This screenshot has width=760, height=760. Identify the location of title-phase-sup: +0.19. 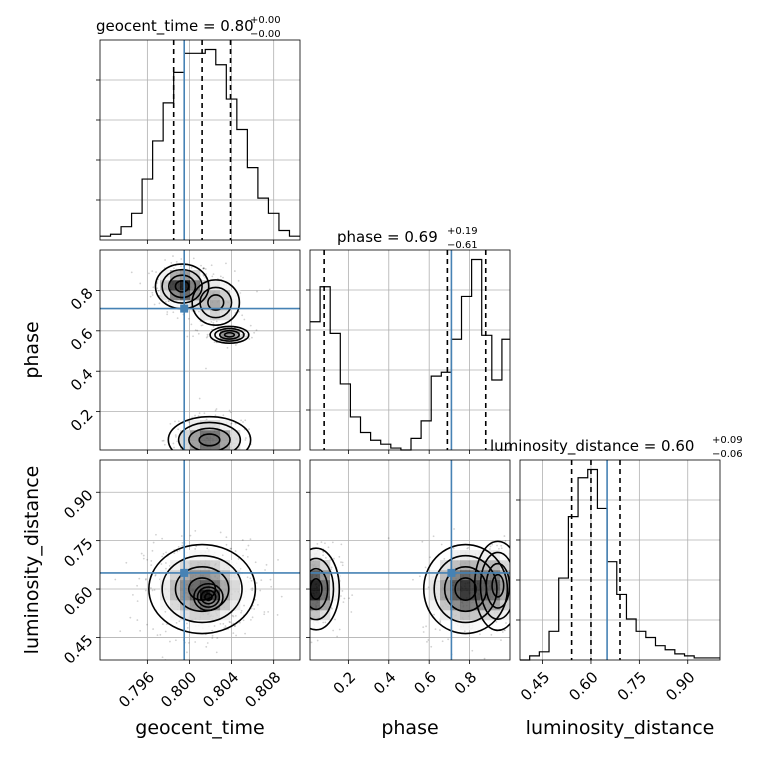
(462, 231).